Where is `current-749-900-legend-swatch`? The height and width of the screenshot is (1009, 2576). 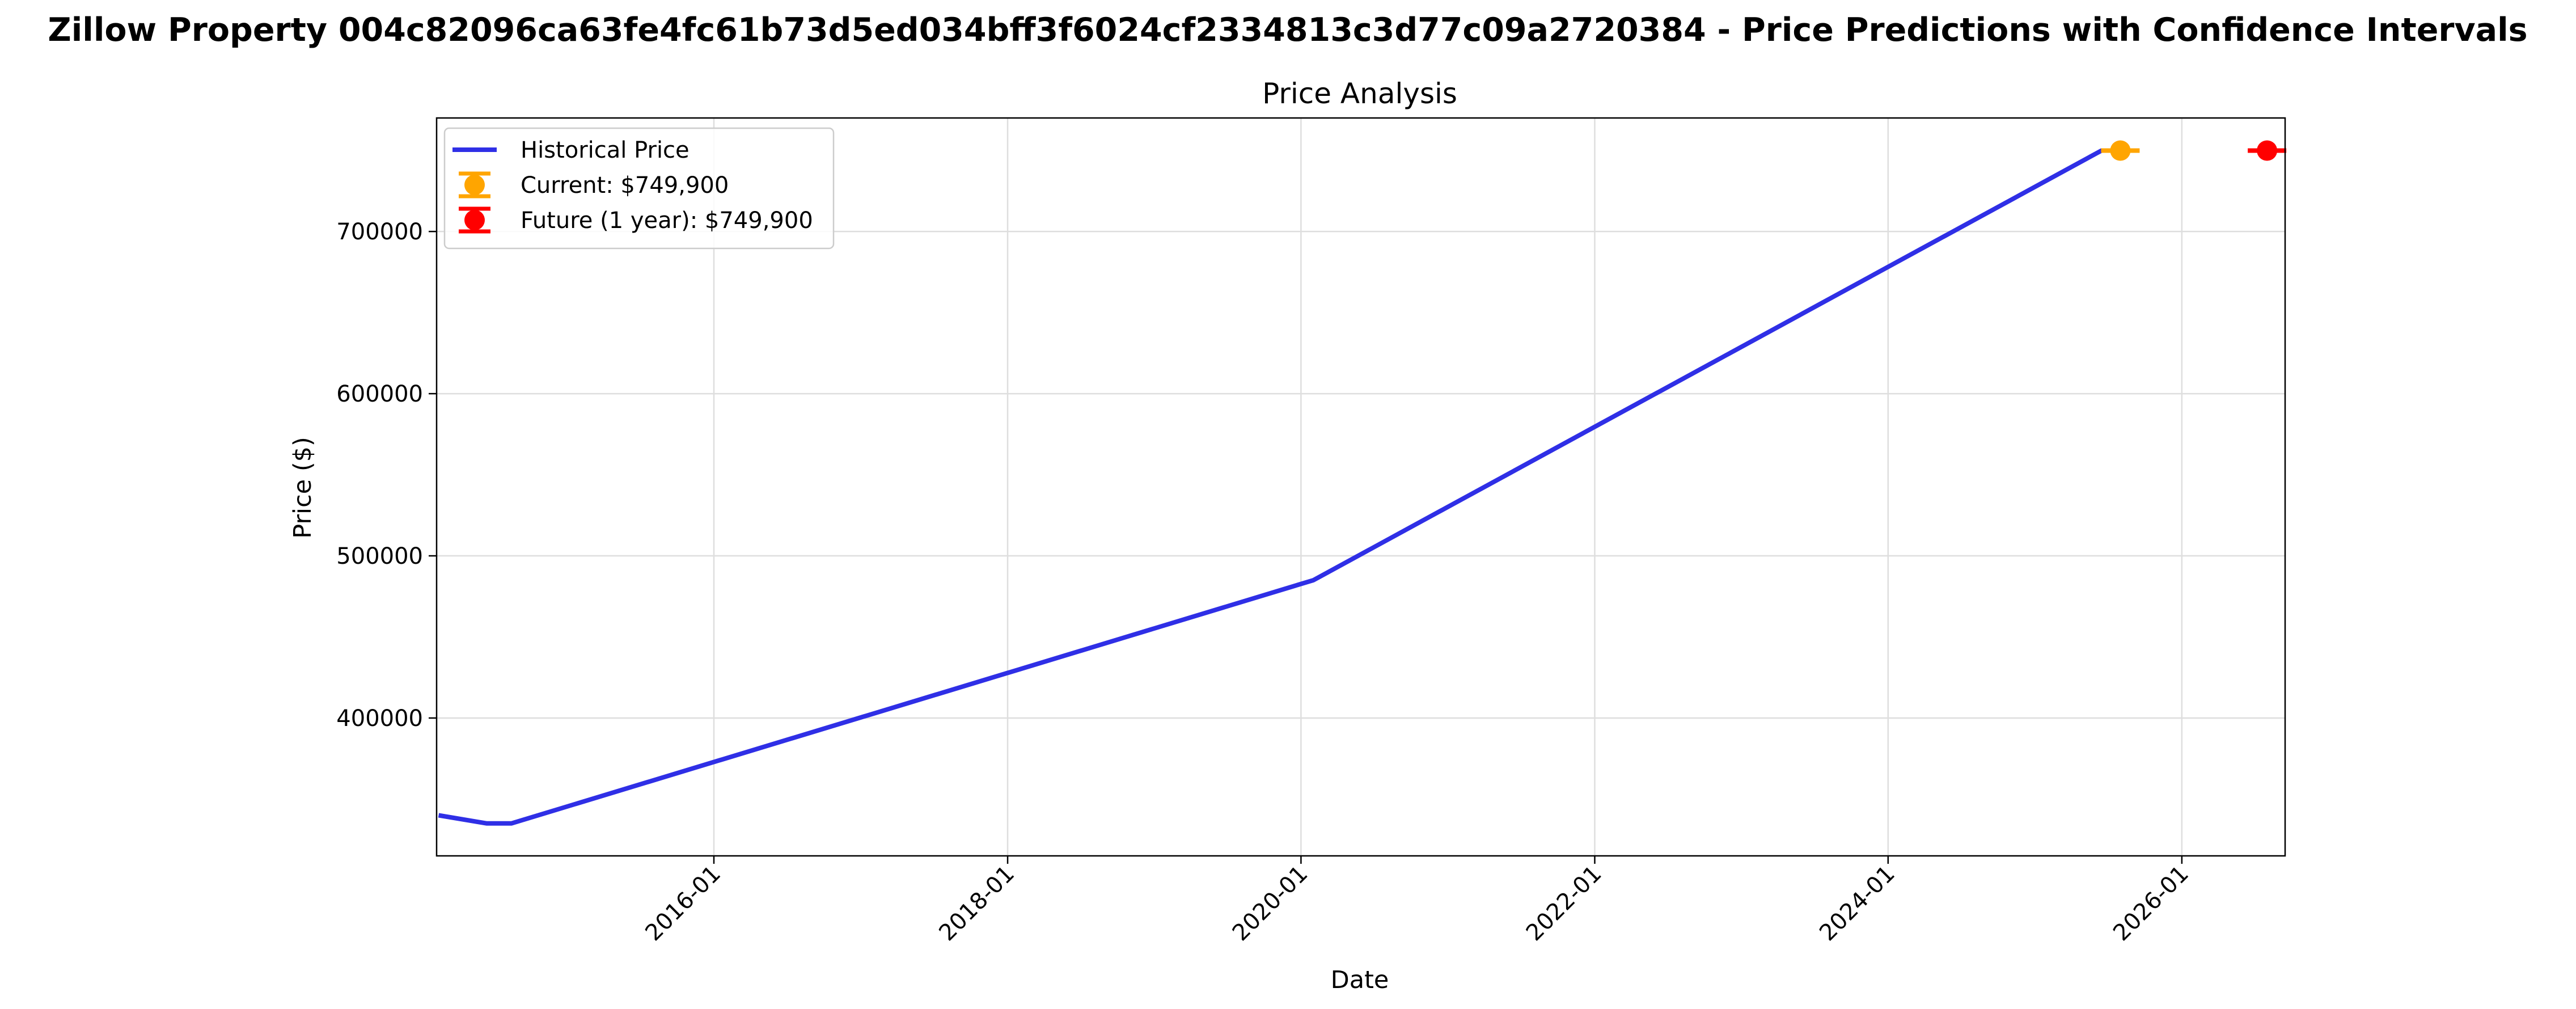
current-749-900-legend-swatch is located at coordinates (474, 185).